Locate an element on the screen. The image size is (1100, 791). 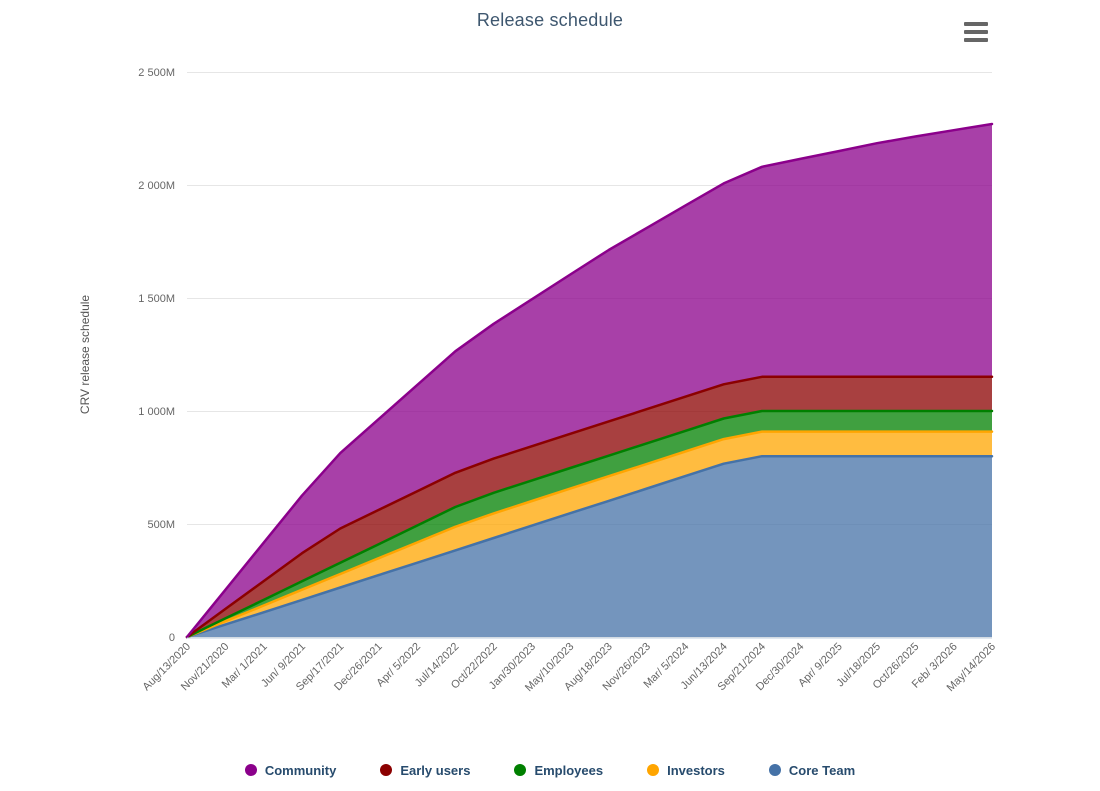
y-axis-tick-label: 0 is located at coordinates (172, 638).